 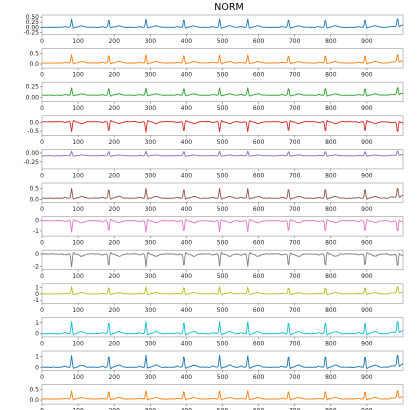 I want to click on subplot-6: 0.5 0.00 100 200 300 400 500 600 700 800 900, so click(x=216, y=197).